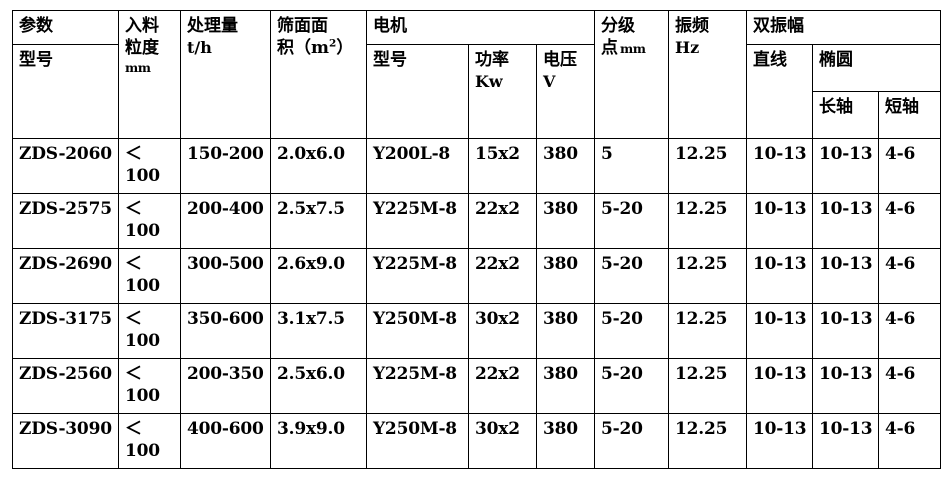 Image resolution: width=952 pixels, height=495 pixels. What do you see at coordinates (318, 441) in the screenshot?
I see `cell-screen-area: 3.9x9.0` at bounding box center [318, 441].